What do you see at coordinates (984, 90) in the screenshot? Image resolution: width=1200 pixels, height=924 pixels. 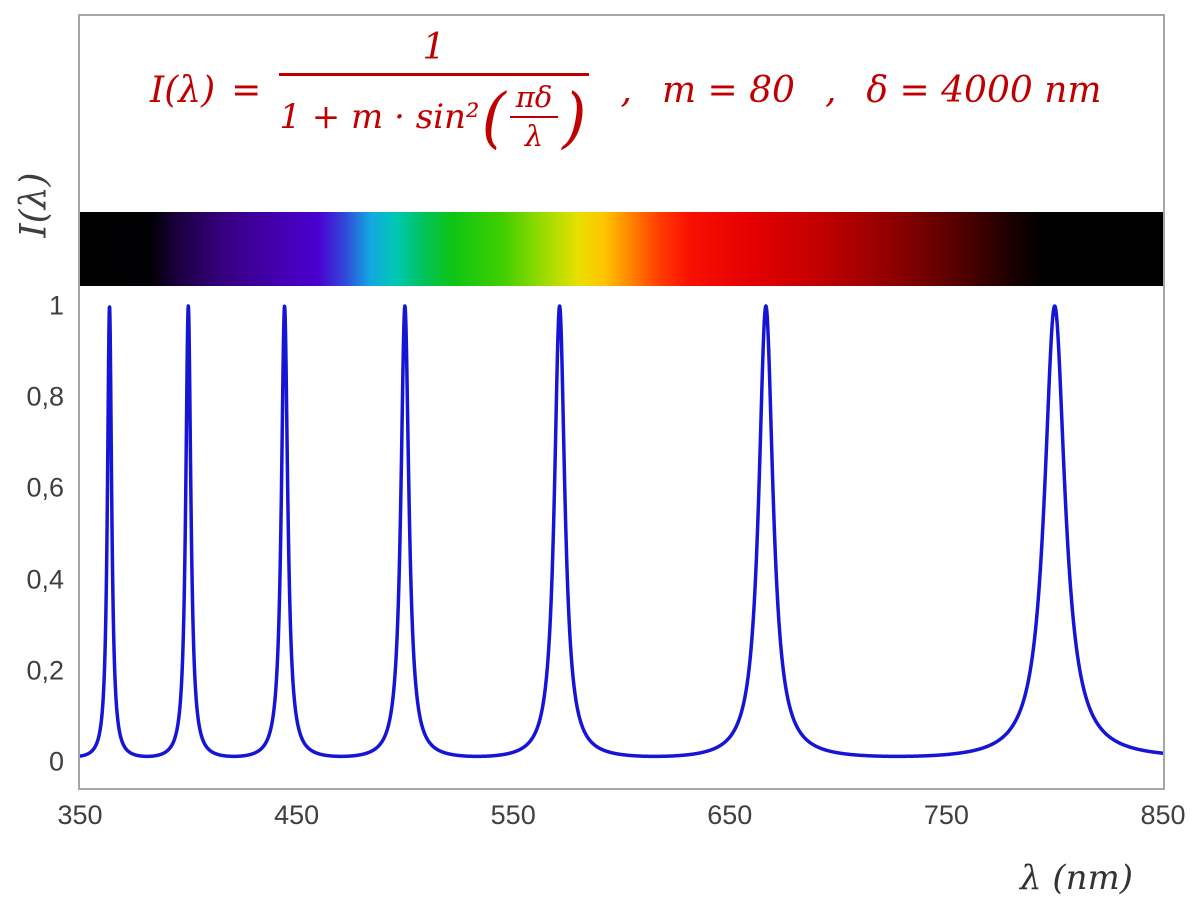 I see `formula-param-delta: δ = 4000 nm` at bounding box center [984, 90].